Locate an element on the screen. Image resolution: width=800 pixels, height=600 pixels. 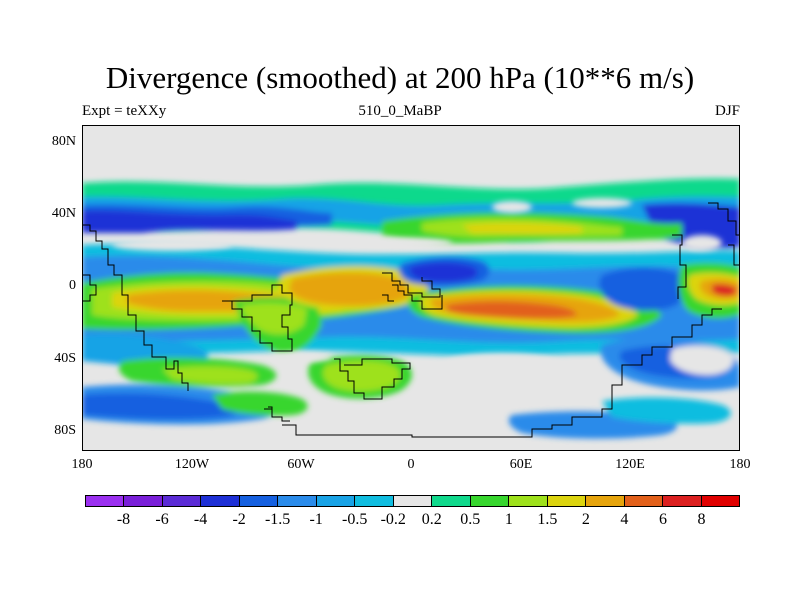
colorbar-label: 1.5 is located at coordinates (547, 519).